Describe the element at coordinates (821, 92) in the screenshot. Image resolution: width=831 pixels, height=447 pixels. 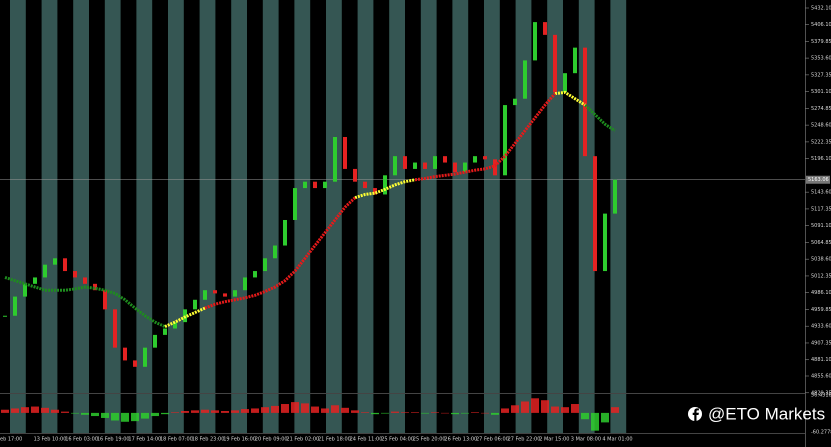
I see `y-tick-label: 5301.10` at that location.